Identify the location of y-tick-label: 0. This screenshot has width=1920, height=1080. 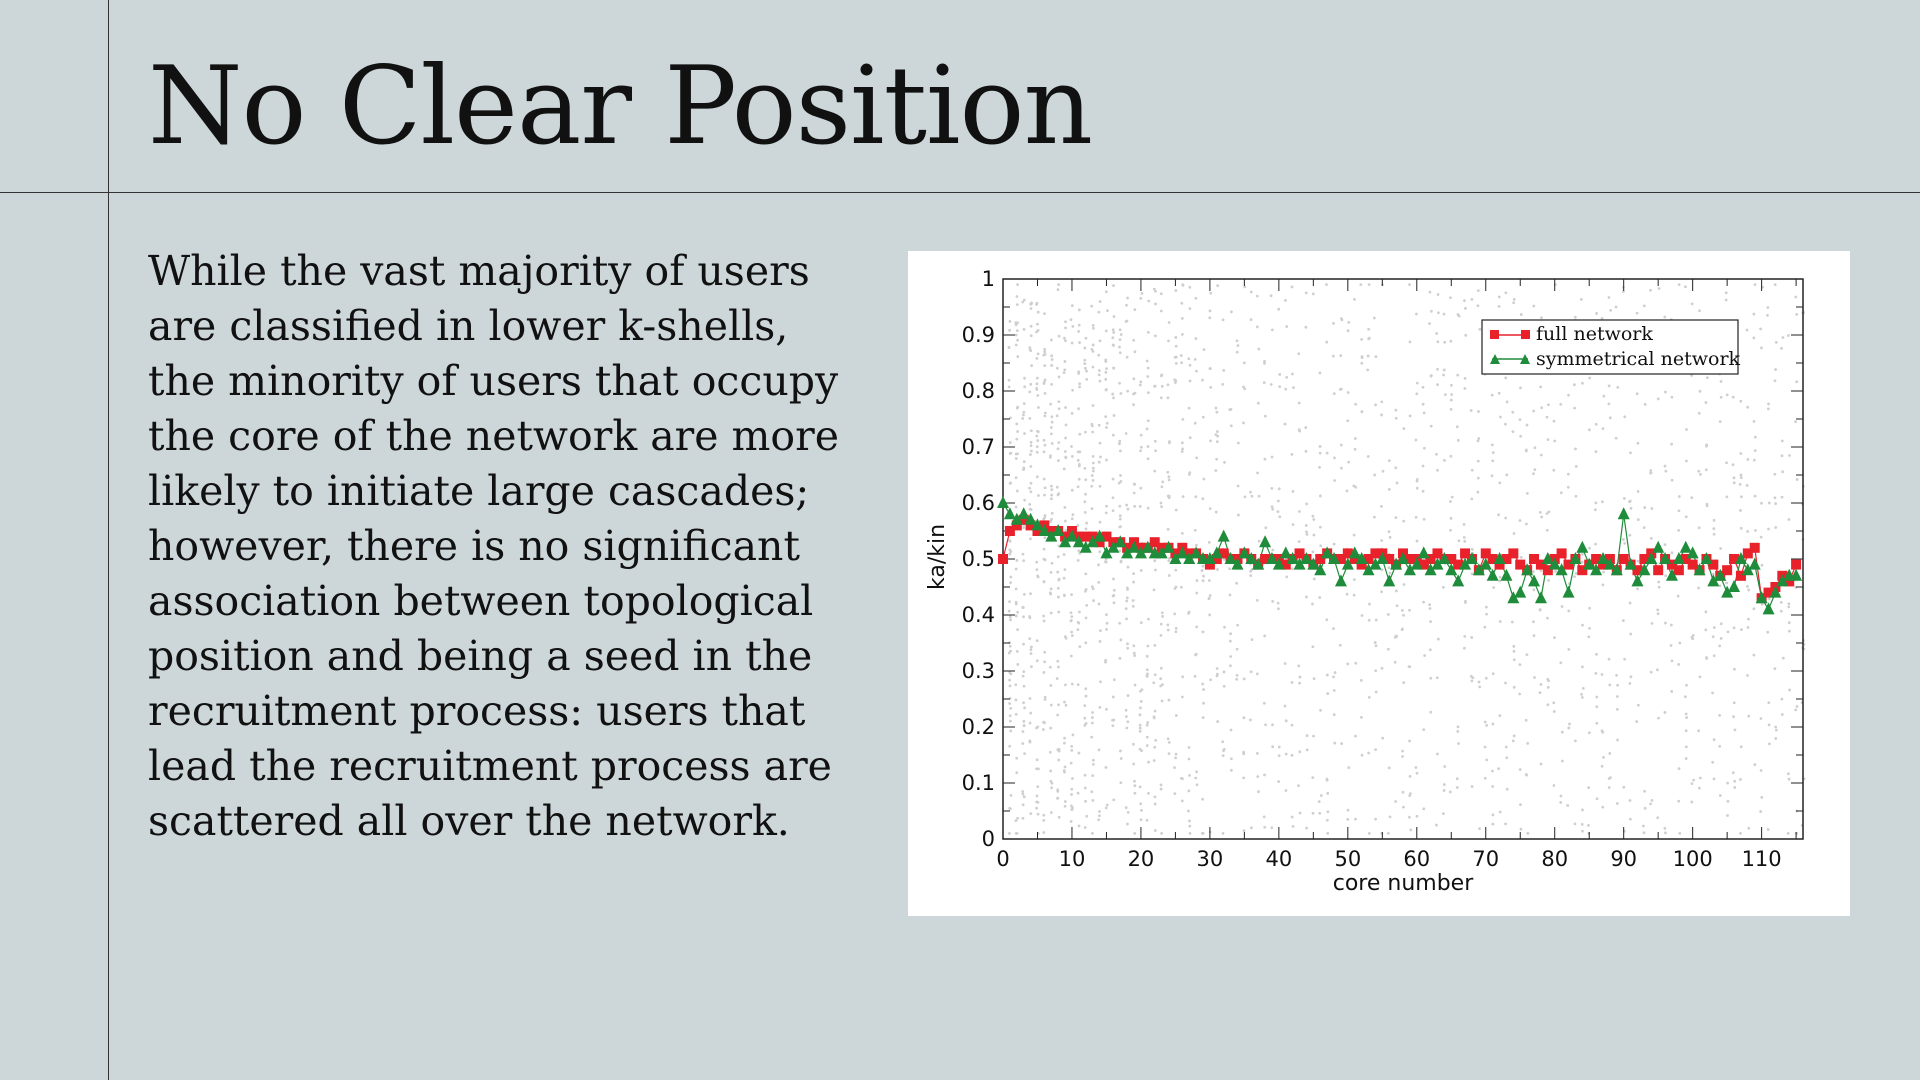
(988, 839).